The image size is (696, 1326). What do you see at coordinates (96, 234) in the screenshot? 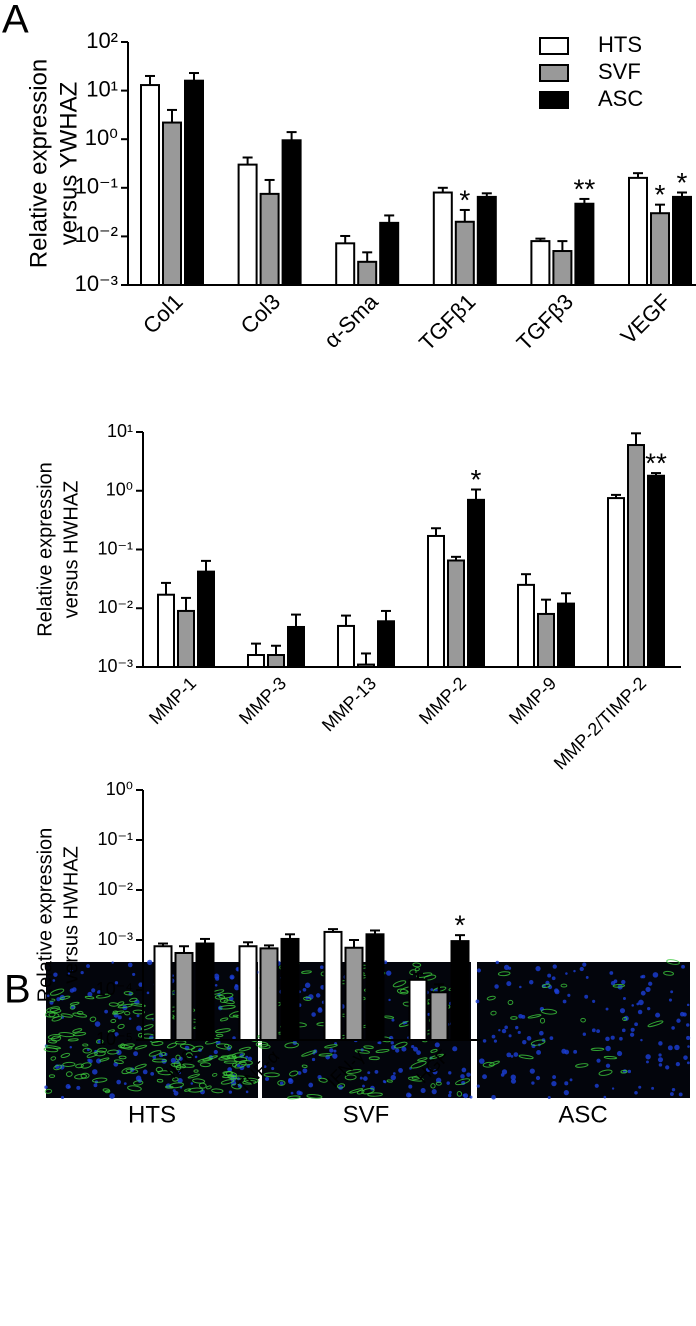
I see `y-tick-label: 10⁻²` at bounding box center [96, 234].